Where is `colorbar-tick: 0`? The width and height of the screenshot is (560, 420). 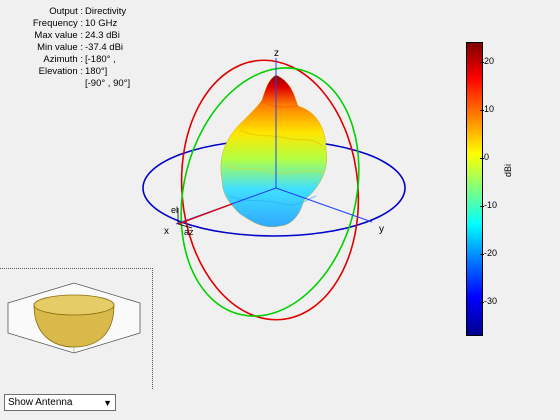
colorbar-tick: 0 is located at coordinates (484, 157).